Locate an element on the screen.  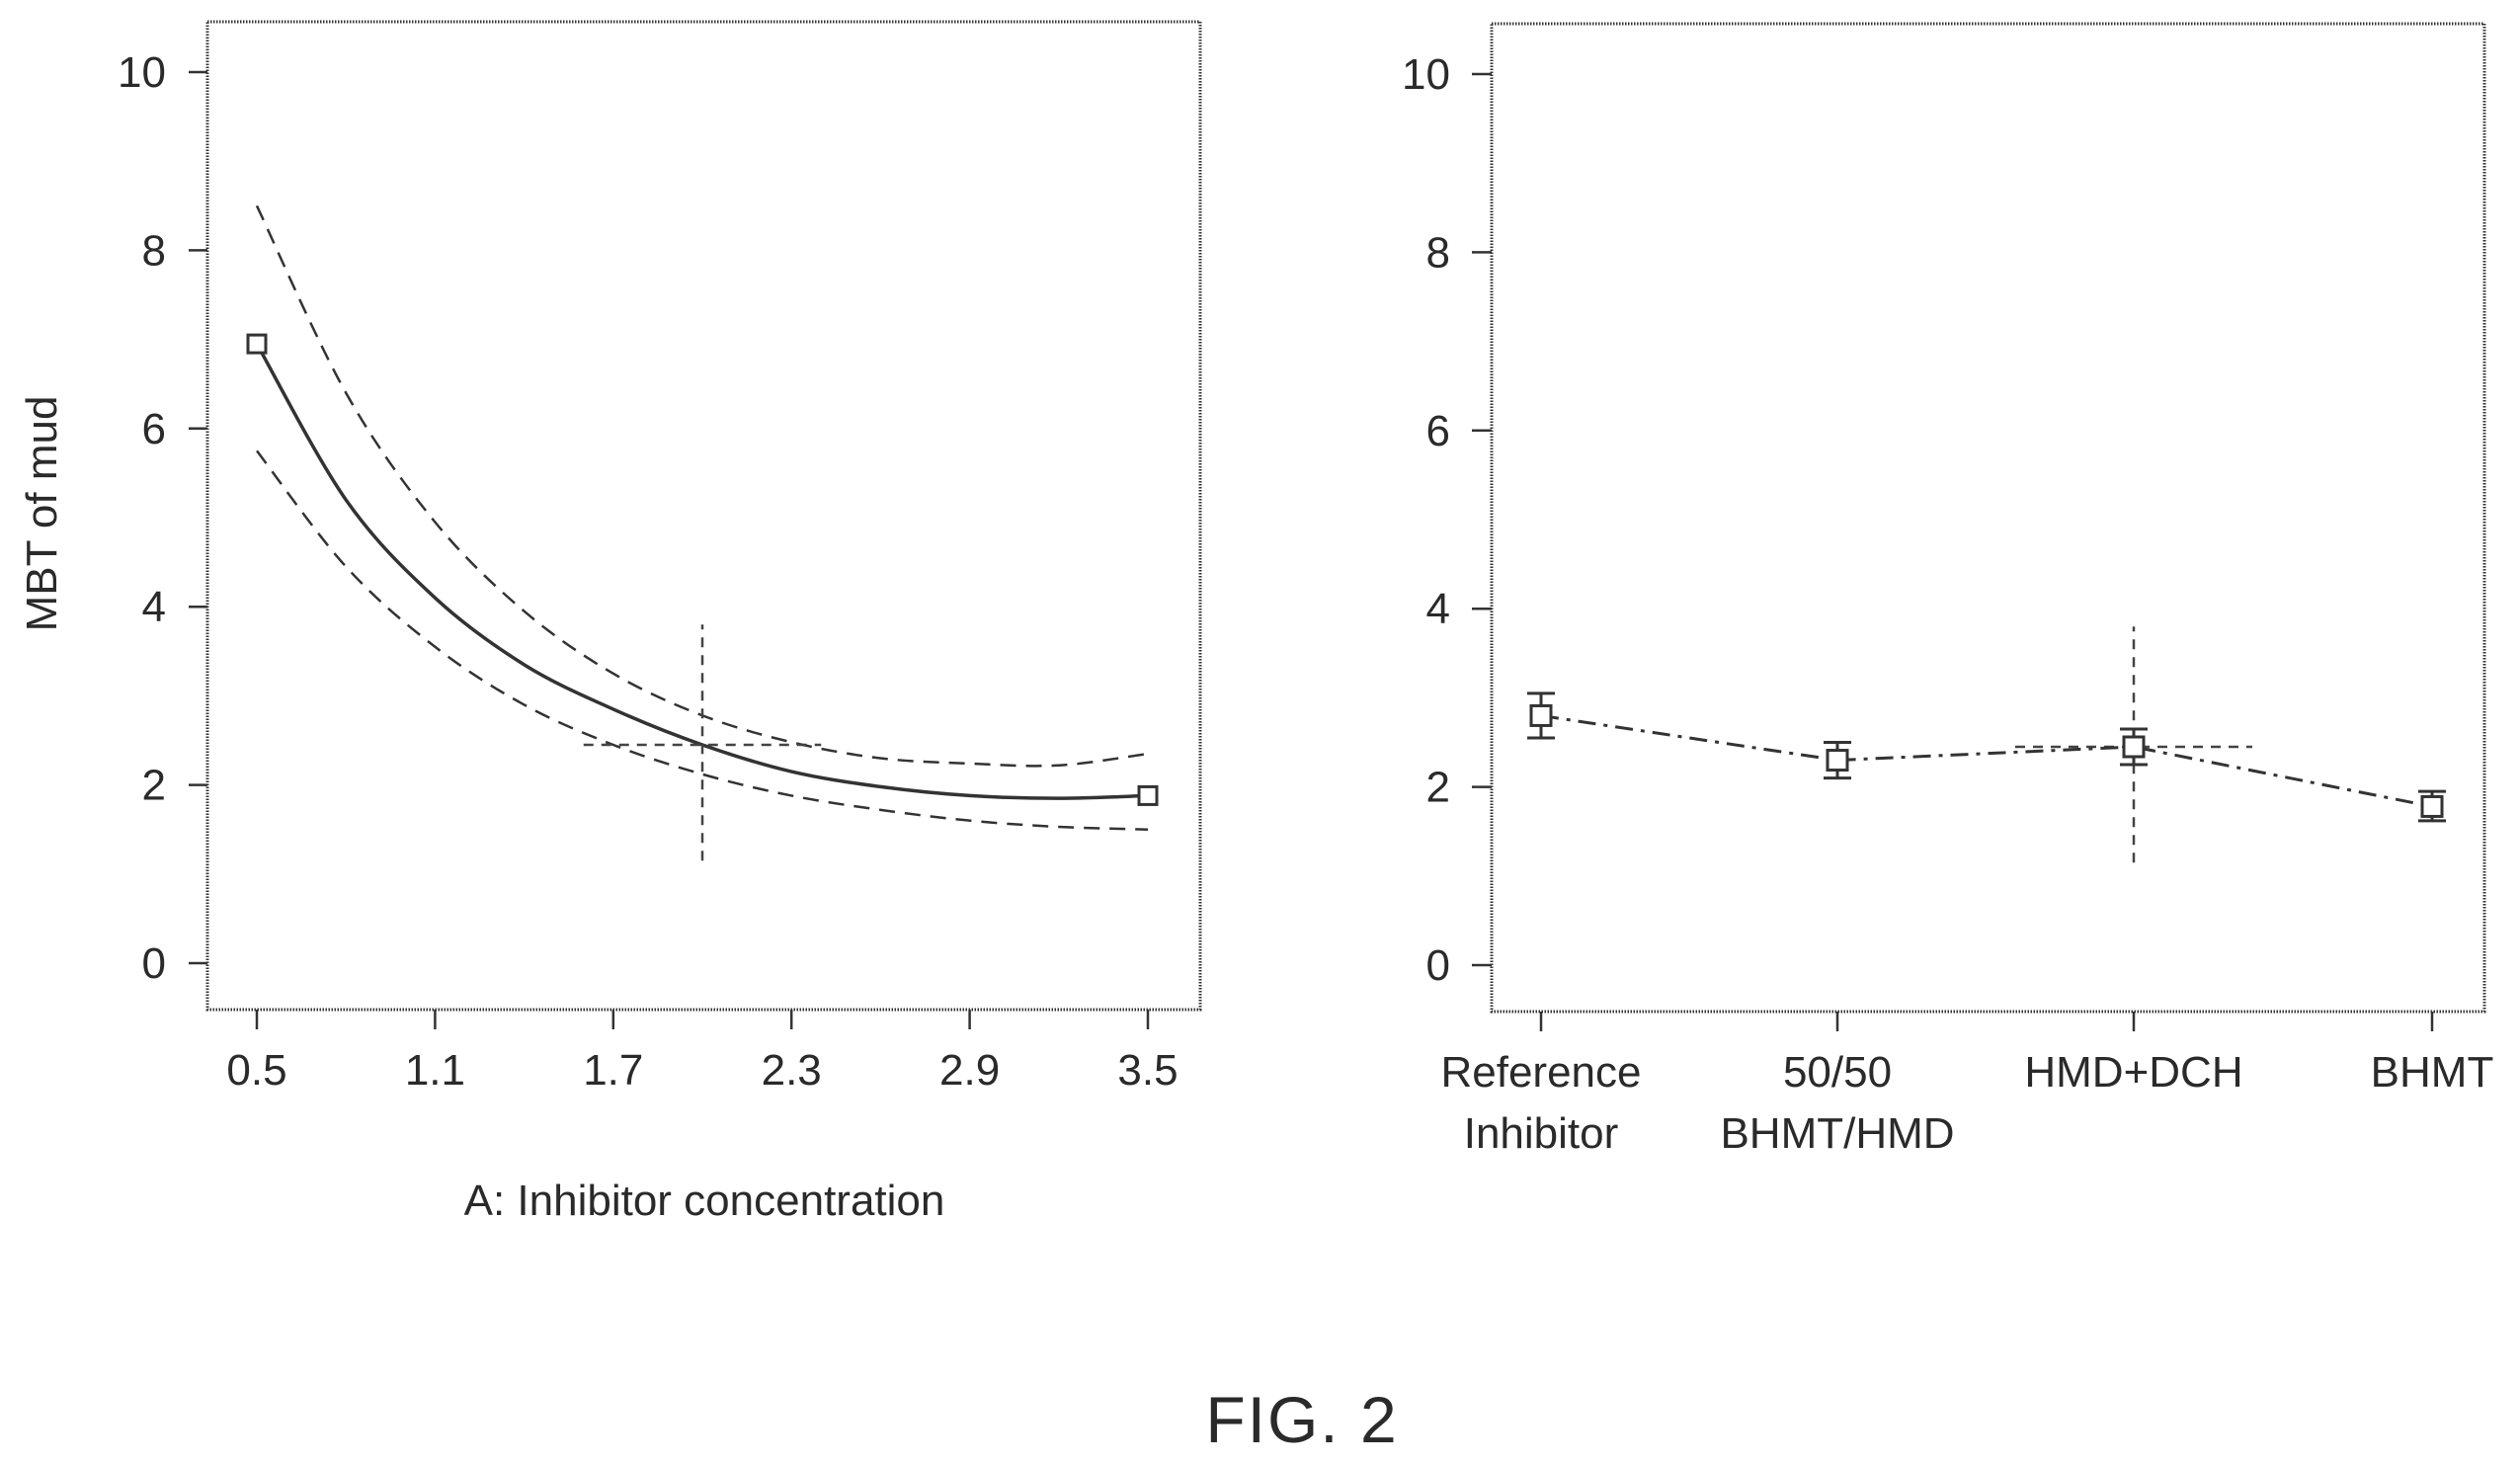
figure-label: FIG. 2 is located at coordinates (1301, 1419).